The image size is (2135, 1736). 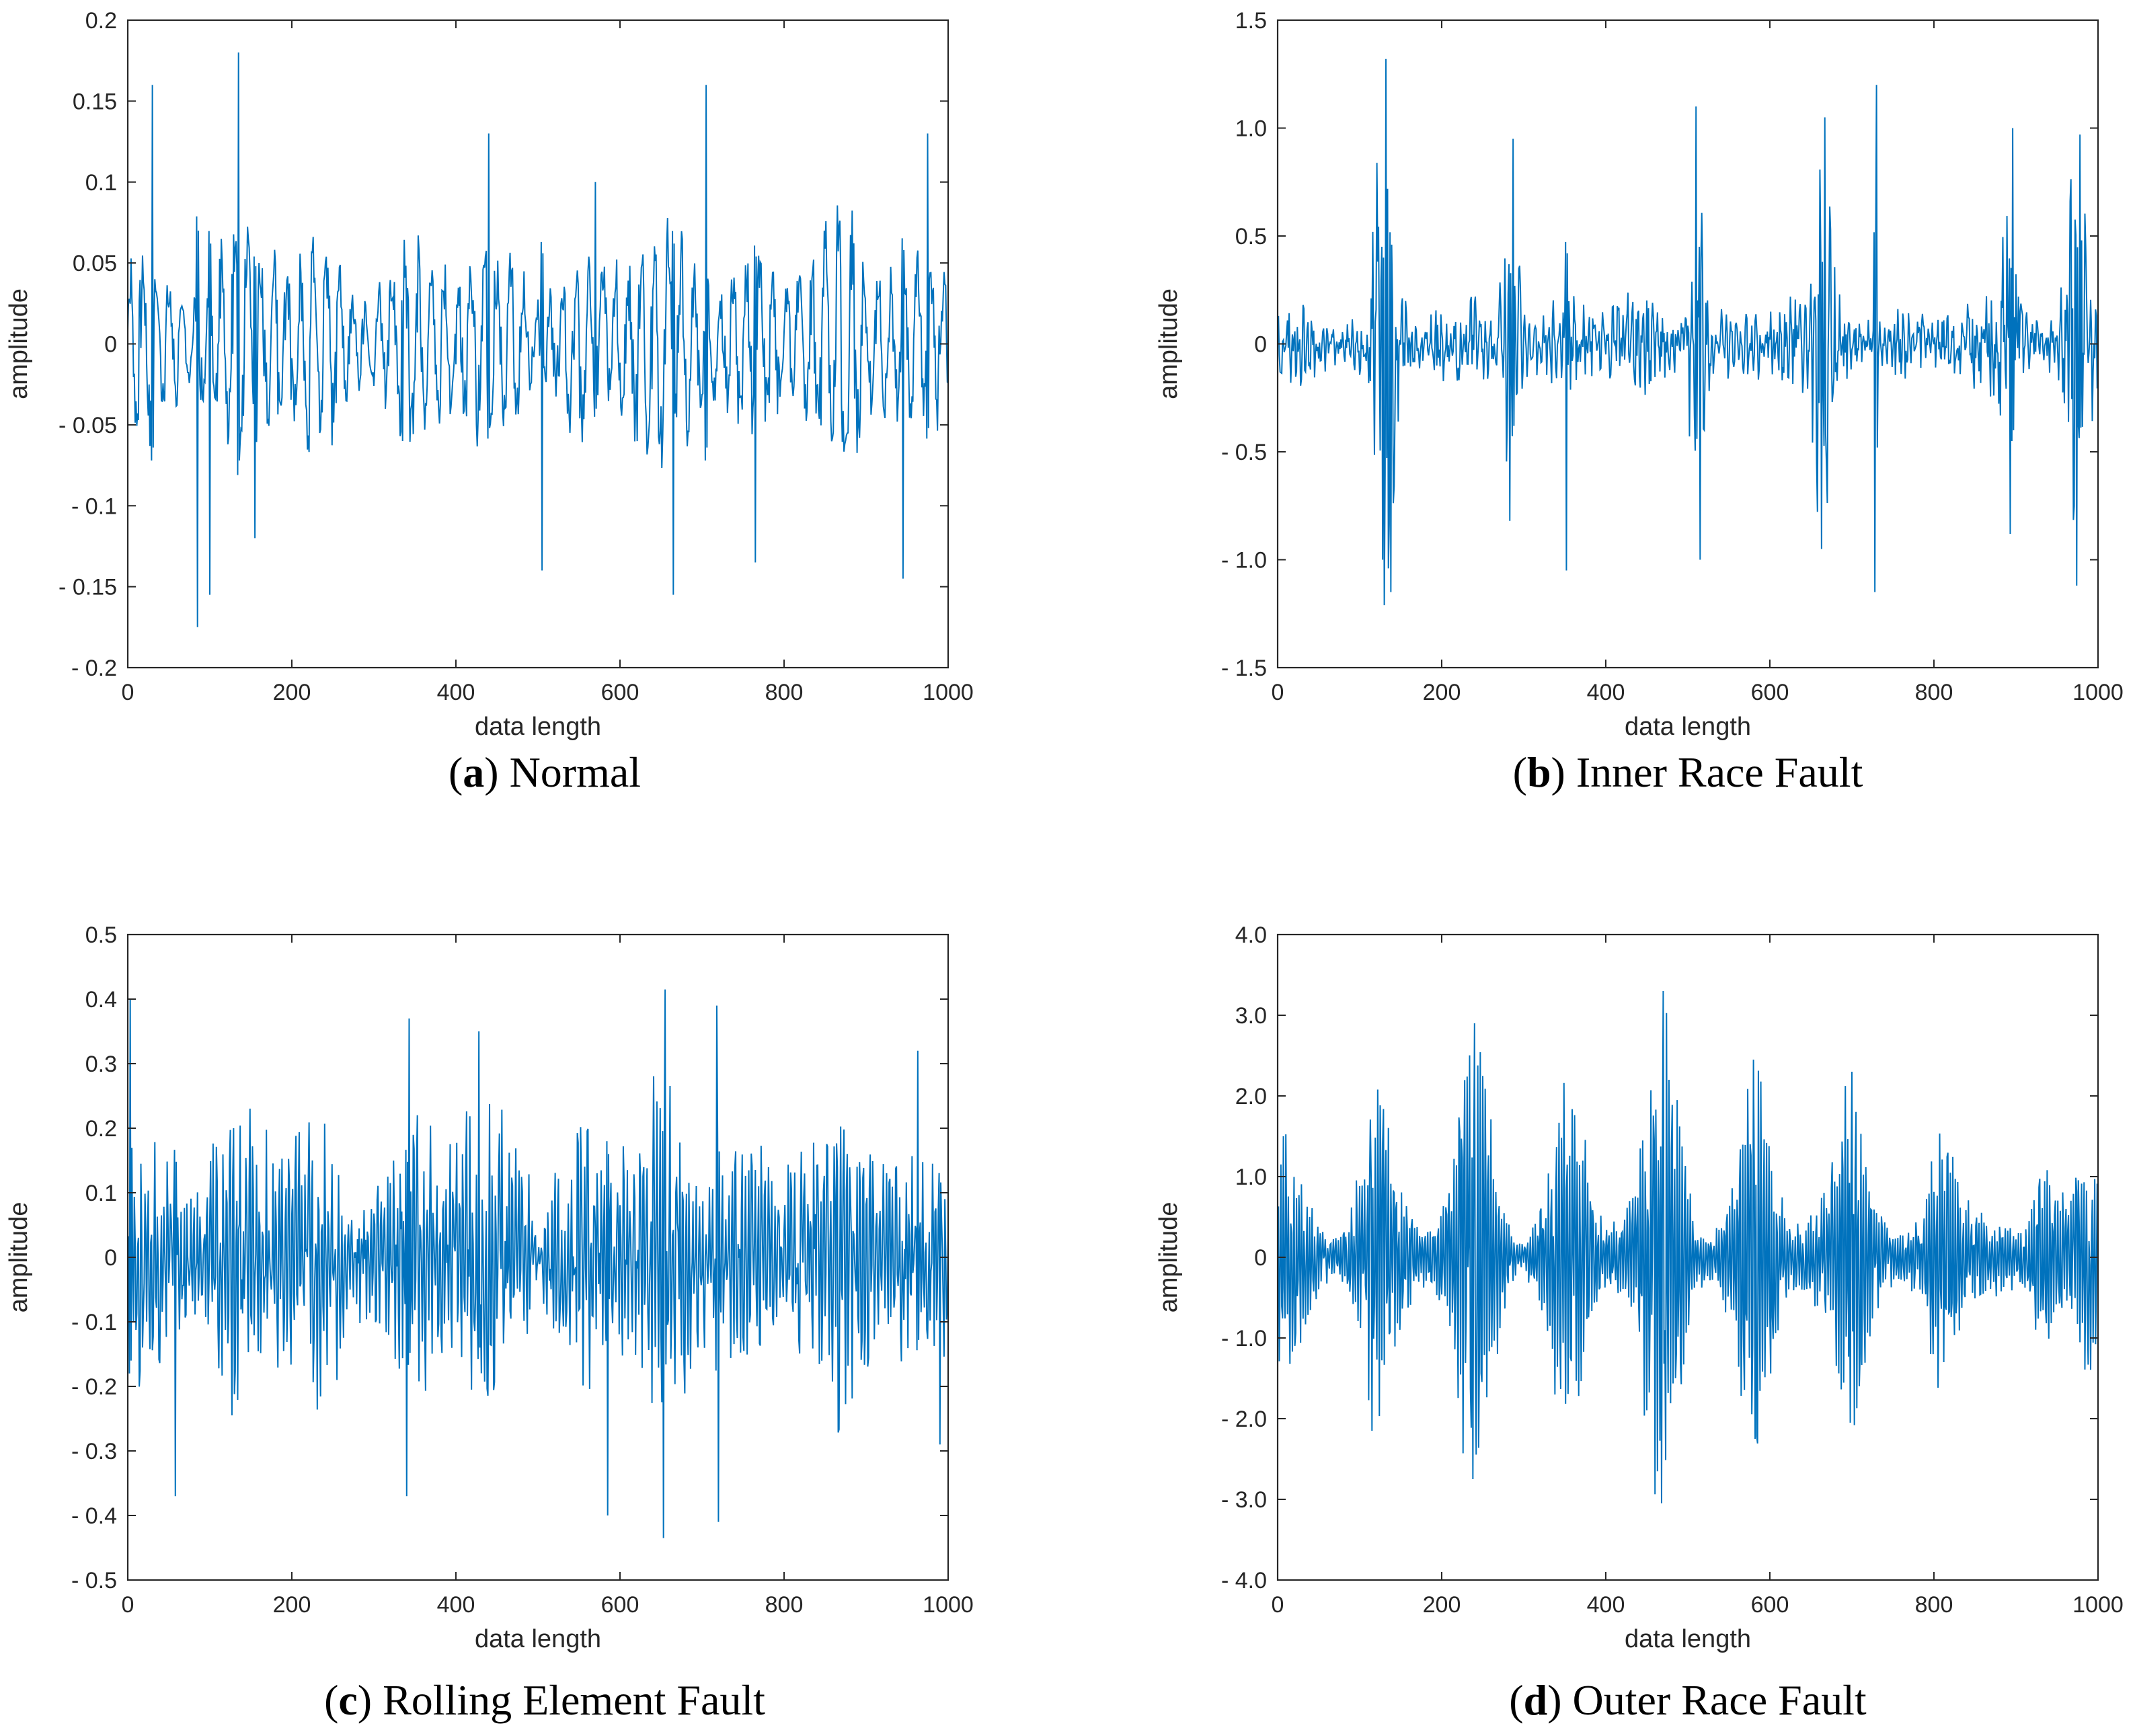 What do you see at coordinates (1251, 21) in the screenshot?
I see `y-tick-label: 1.5` at bounding box center [1251, 21].